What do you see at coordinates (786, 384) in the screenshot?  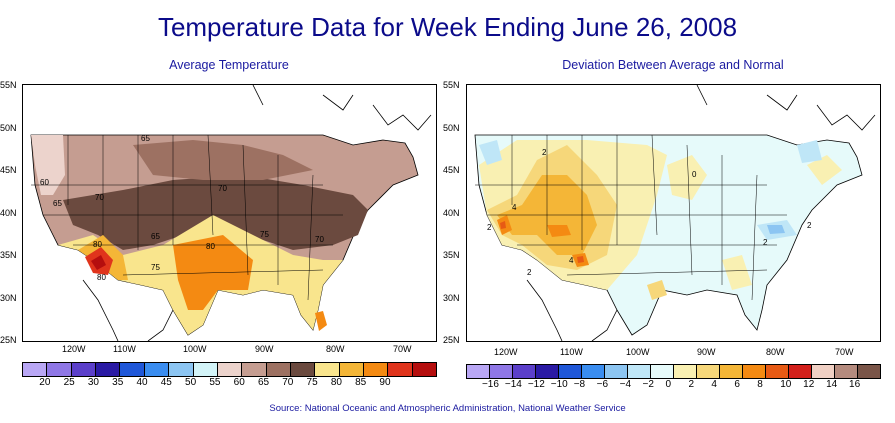 I see `legend-tick-label: 10` at bounding box center [786, 384].